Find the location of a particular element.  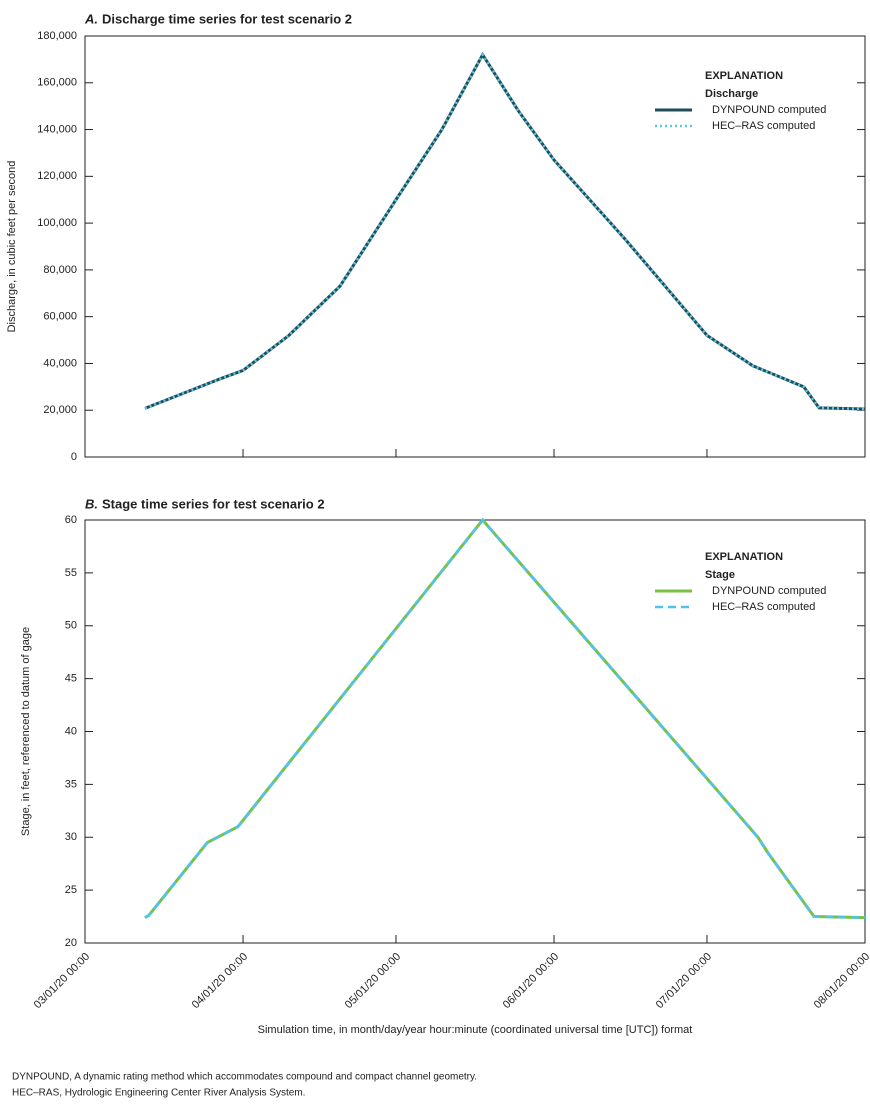

chart-title: Stage time series for test scenario 2 is located at coordinates (213, 503).